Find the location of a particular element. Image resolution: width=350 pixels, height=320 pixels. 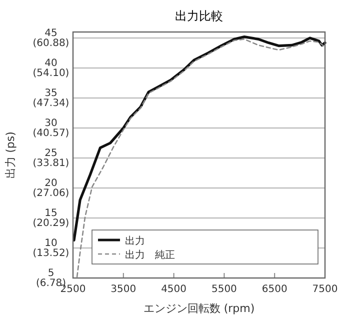

x-tick-label: 5500 is located at coordinates (224, 289).